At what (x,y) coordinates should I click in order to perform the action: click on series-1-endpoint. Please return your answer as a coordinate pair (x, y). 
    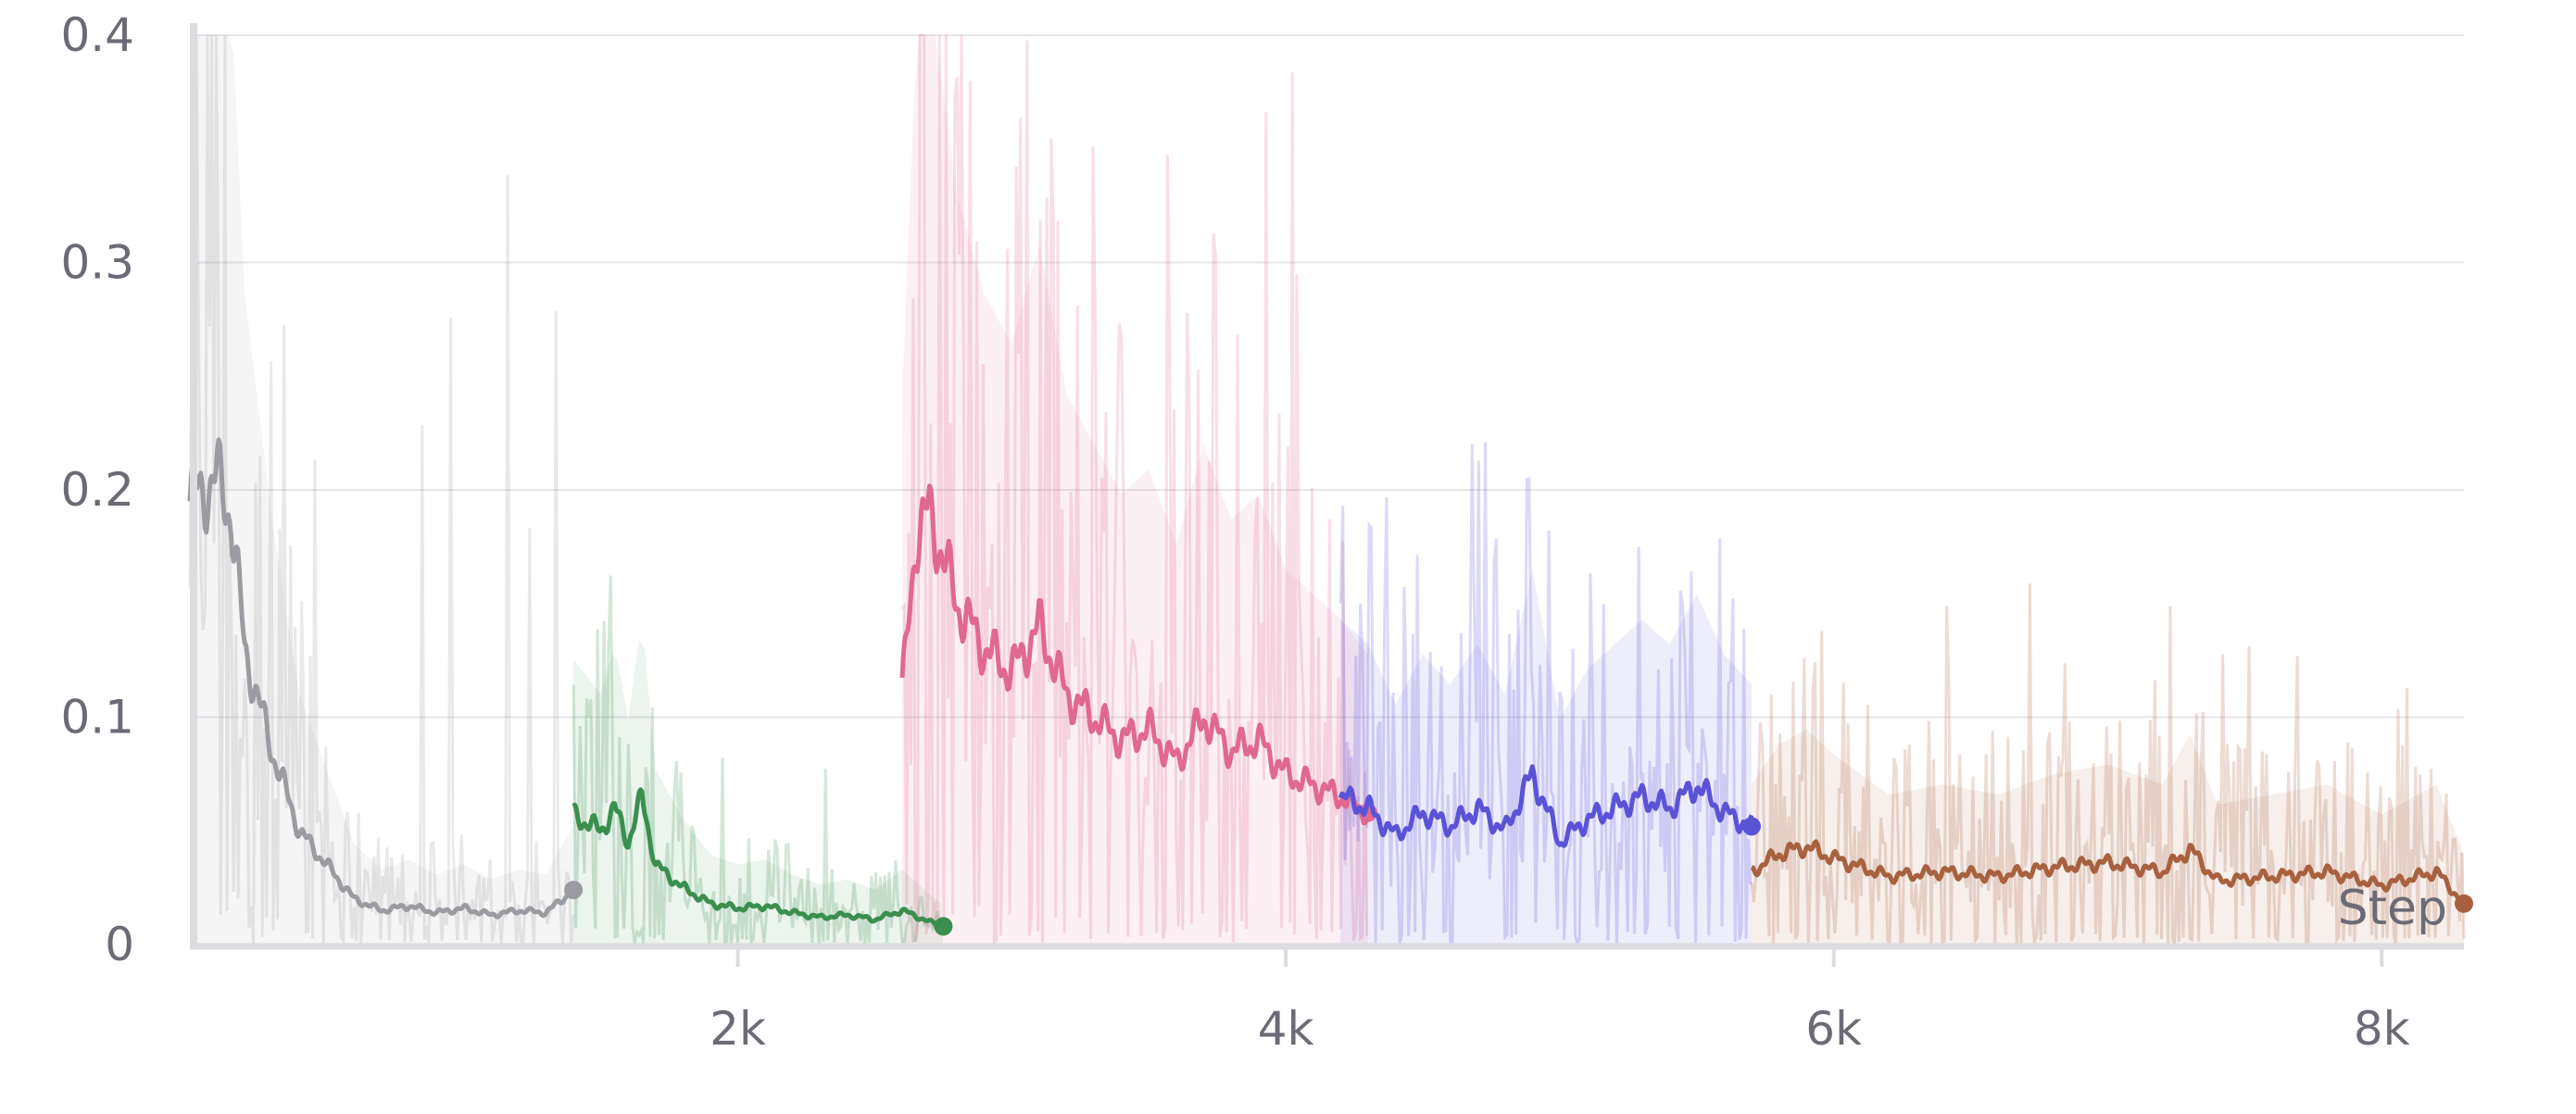
    Looking at the image, I should click on (943, 926).